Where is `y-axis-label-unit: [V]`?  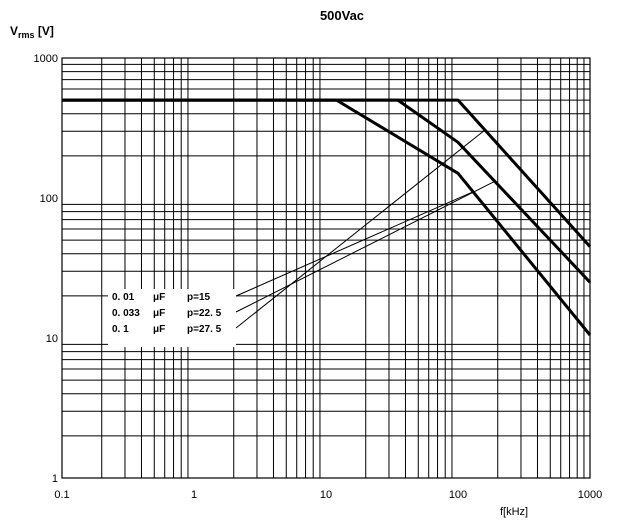
y-axis-label-unit: [V] is located at coordinates (44, 31).